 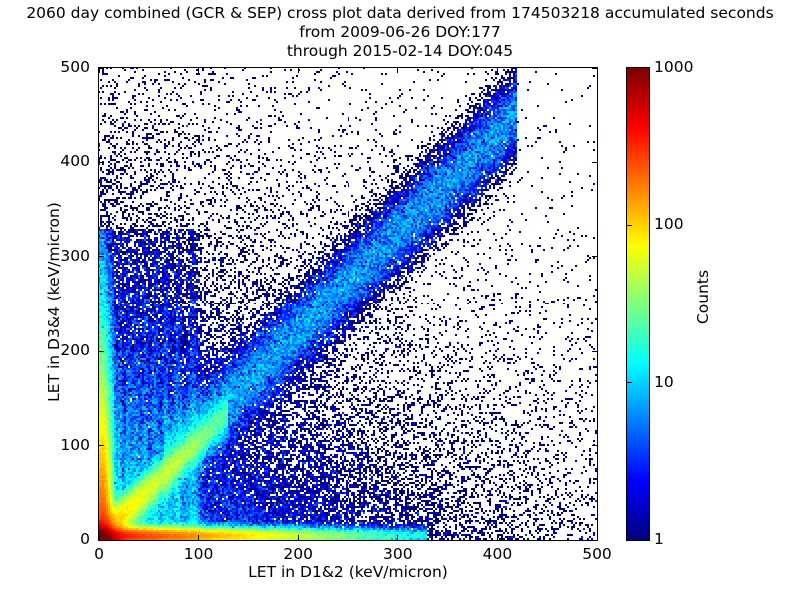 What do you see at coordinates (669, 224) in the screenshot?
I see `colorbar-tick-label-100: 100` at bounding box center [669, 224].